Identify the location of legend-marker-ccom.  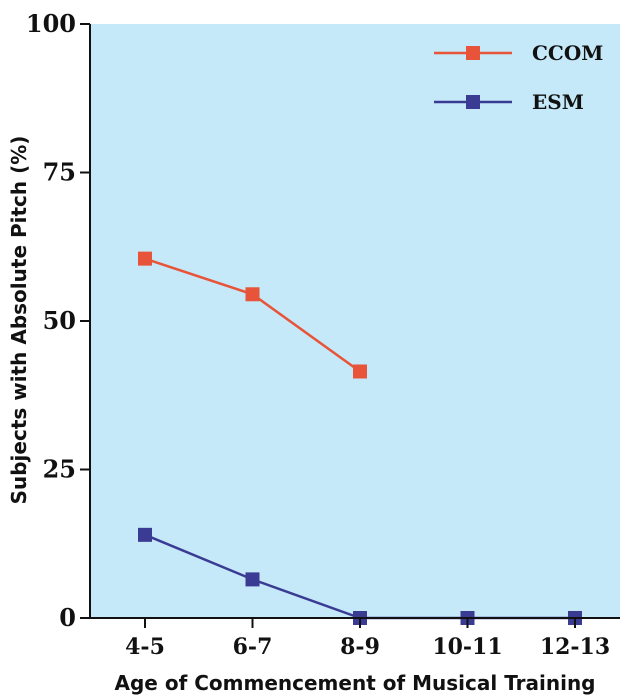
(473, 53).